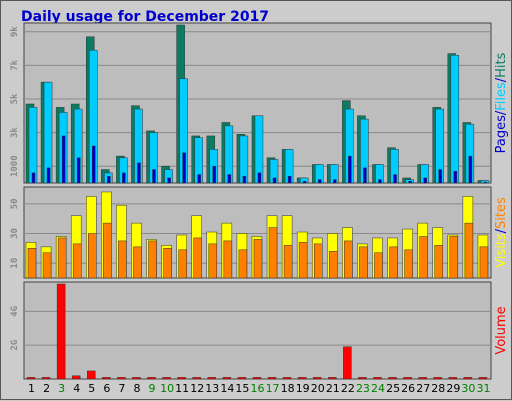 The height and width of the screenshot is (401, 512). What do you see at coordinates (393, 388) in the screenshot?
I see `x-tick-label: 25` at bounding box center [393, 388].